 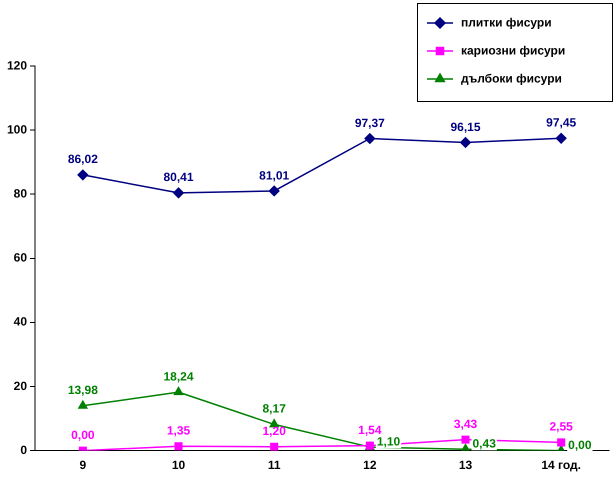 I want to click on data-label: 81,01, so click(x=274, y=175).